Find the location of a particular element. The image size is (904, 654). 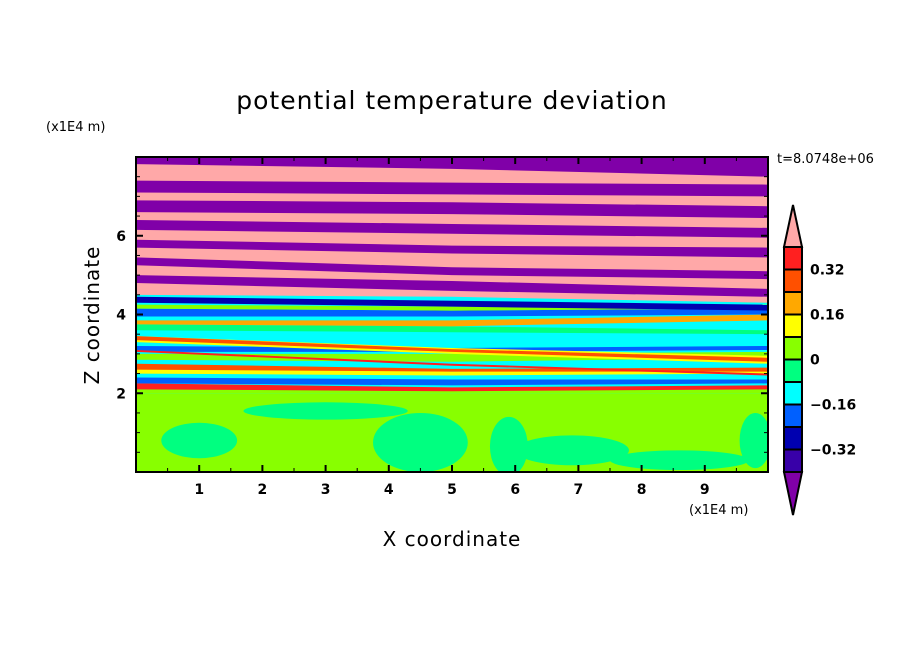

colorbar-tick-label: 0.16 is located at coordinates (827, 316).